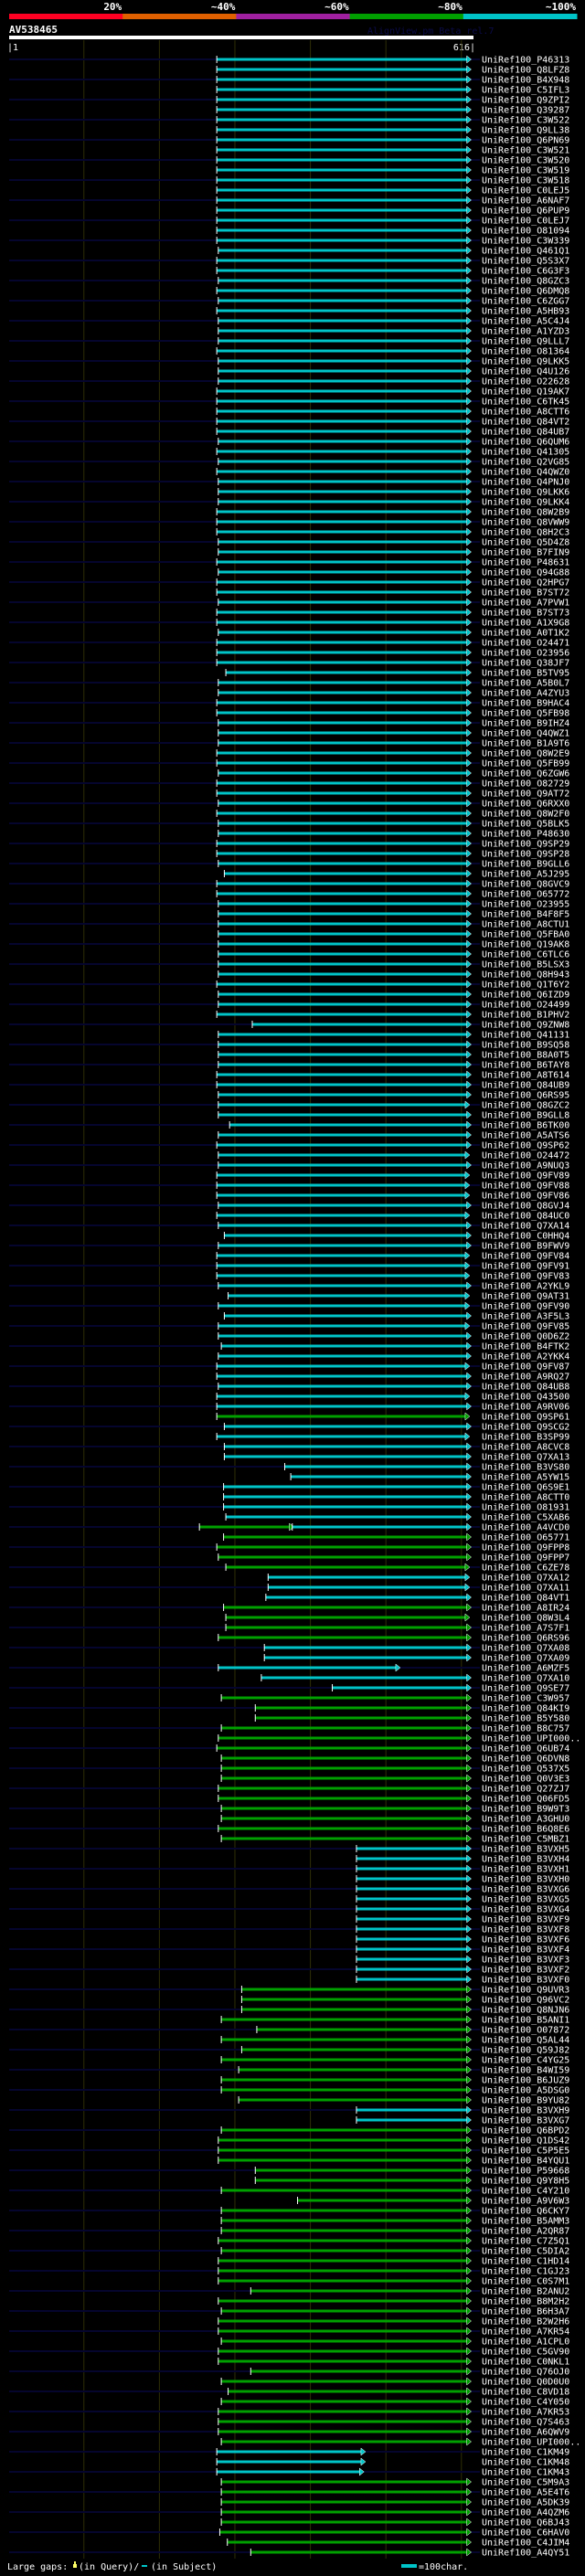 The width and height of the screenshot is (585, 2576). I want to click on hit-row: UniRef100_Q9ZPI2, so click(289, 100).